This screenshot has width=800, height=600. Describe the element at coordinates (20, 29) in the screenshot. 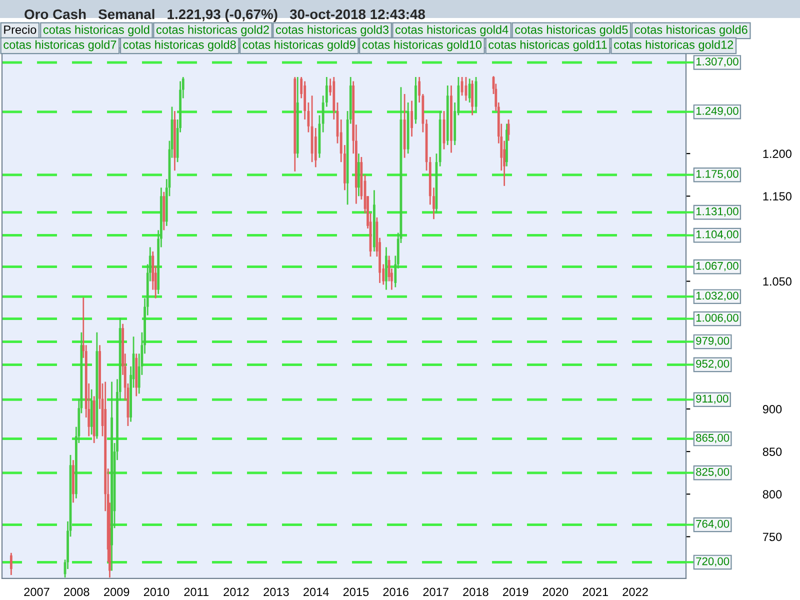

I see `text: Precio` at that location.